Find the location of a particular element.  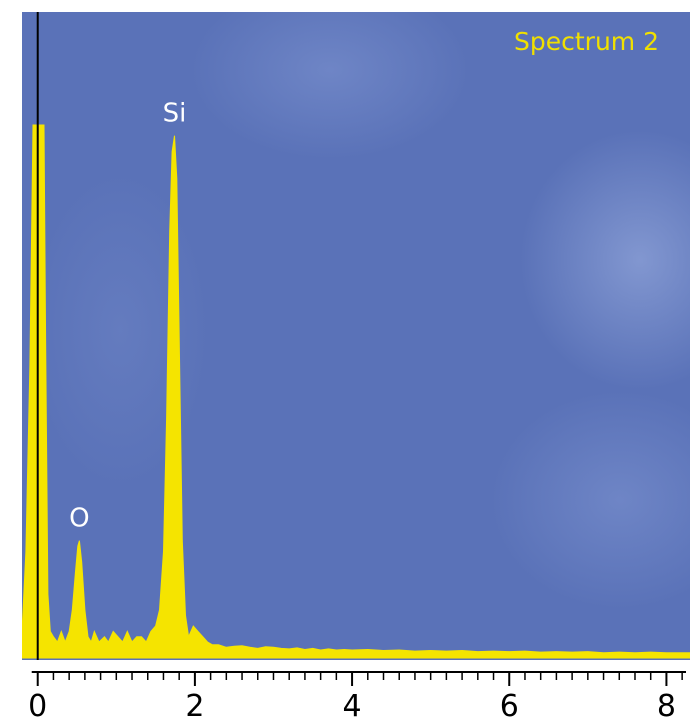

x-tick-label: 0 is located at coordinates (37, 706).